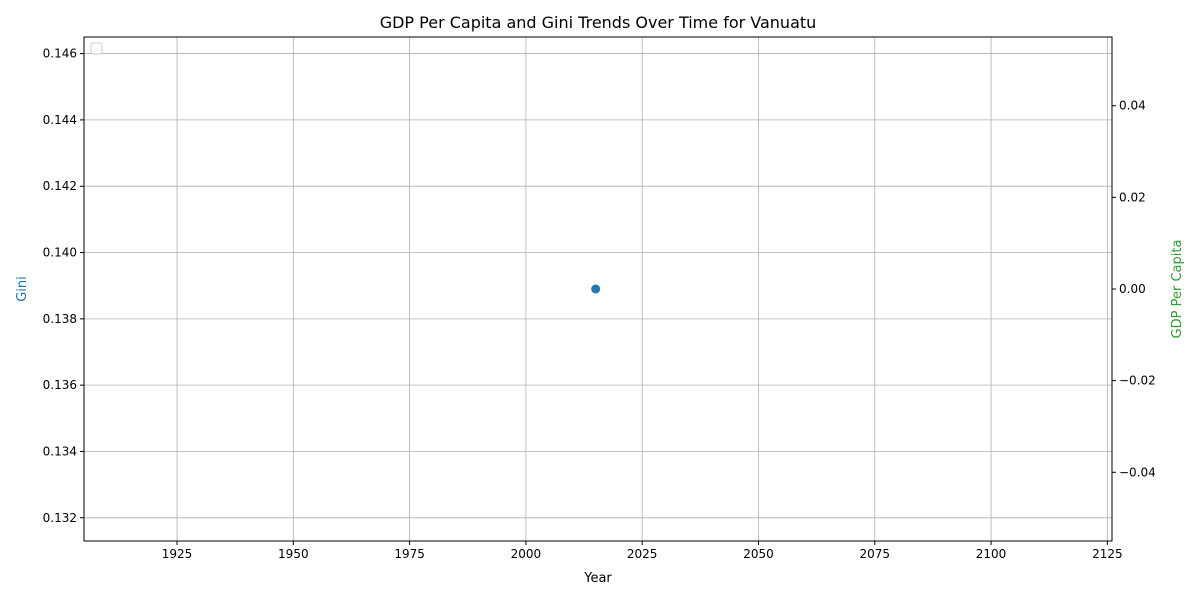 The height and width of the screenshot is (605, 1200). What do you see at coordinates (1132, 197) in the screenshot?
I see `y-right-tick-label: 0.02` at bounding box center [1132, 197].